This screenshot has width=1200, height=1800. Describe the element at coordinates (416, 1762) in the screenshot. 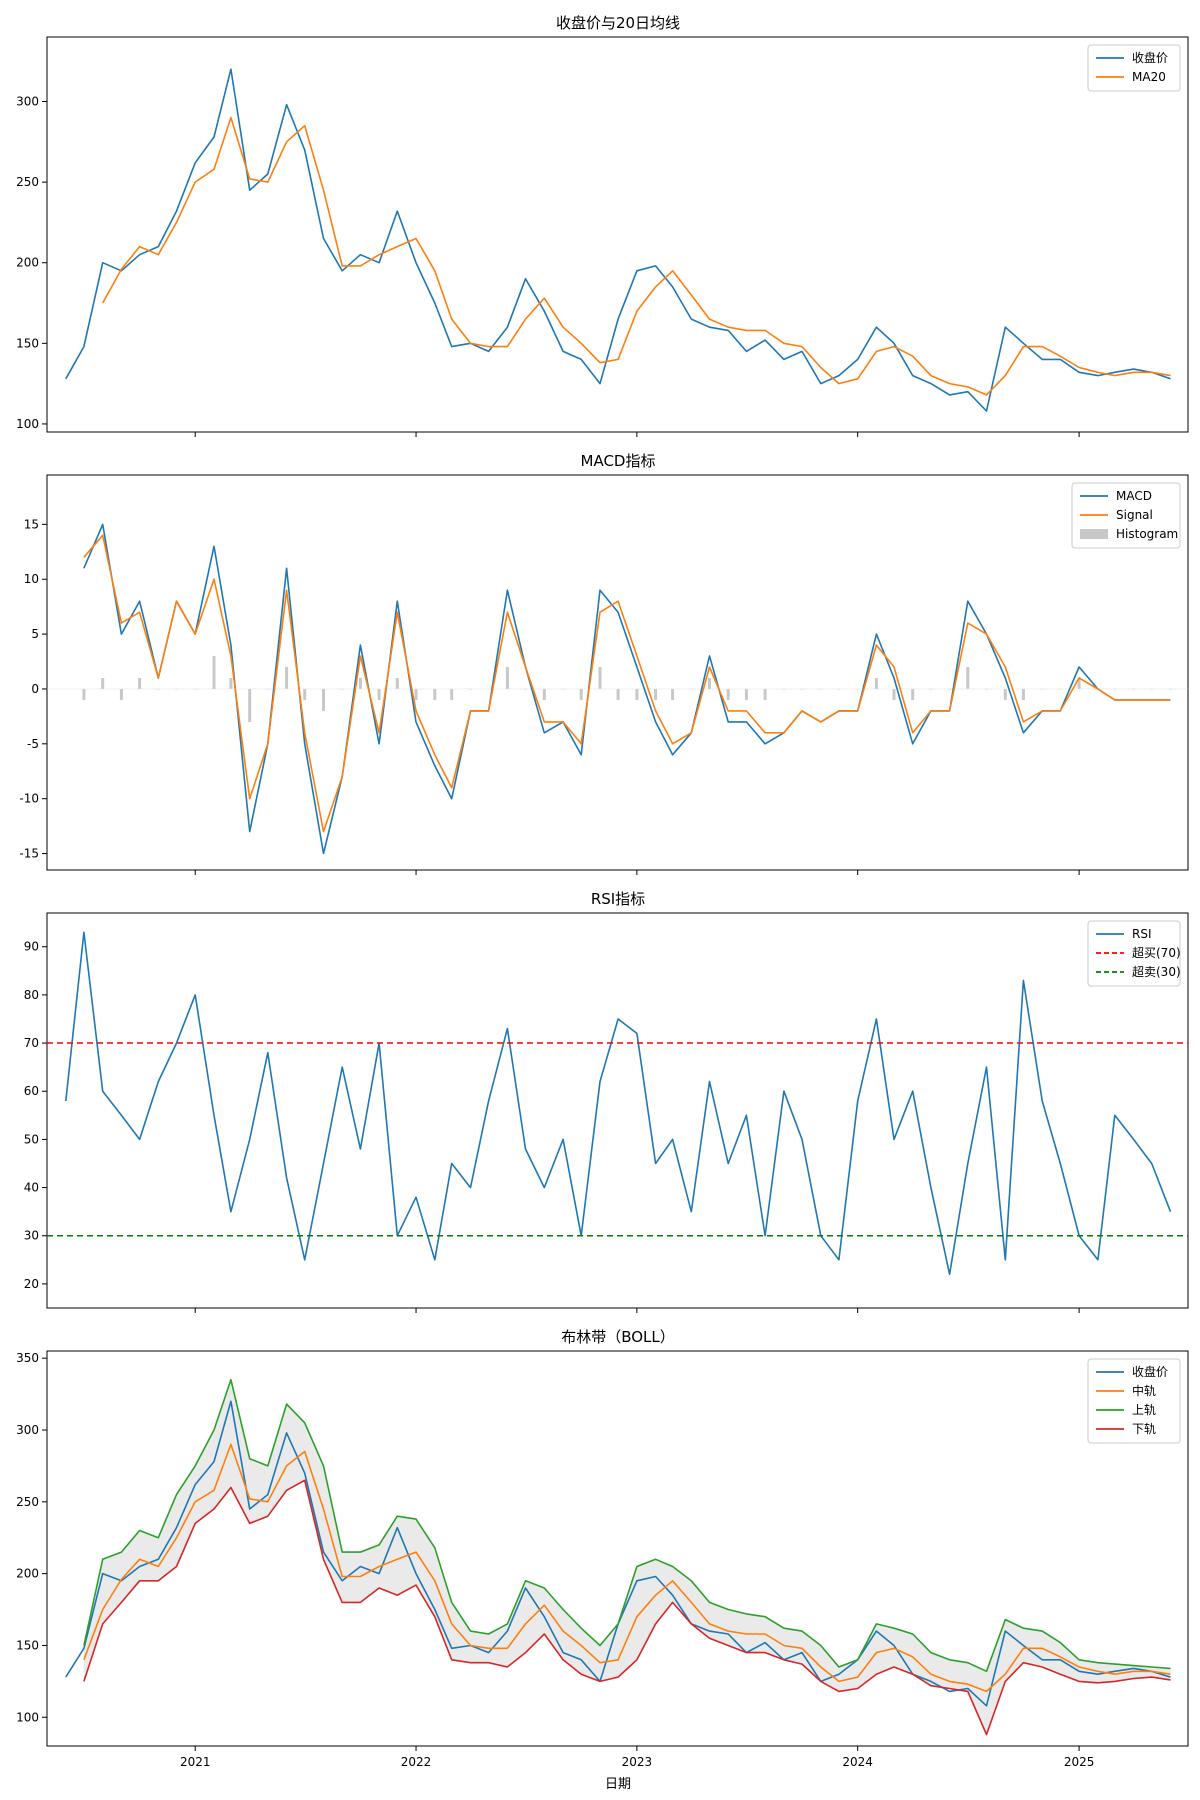

I see `x-tick-label: 2022` at that location.